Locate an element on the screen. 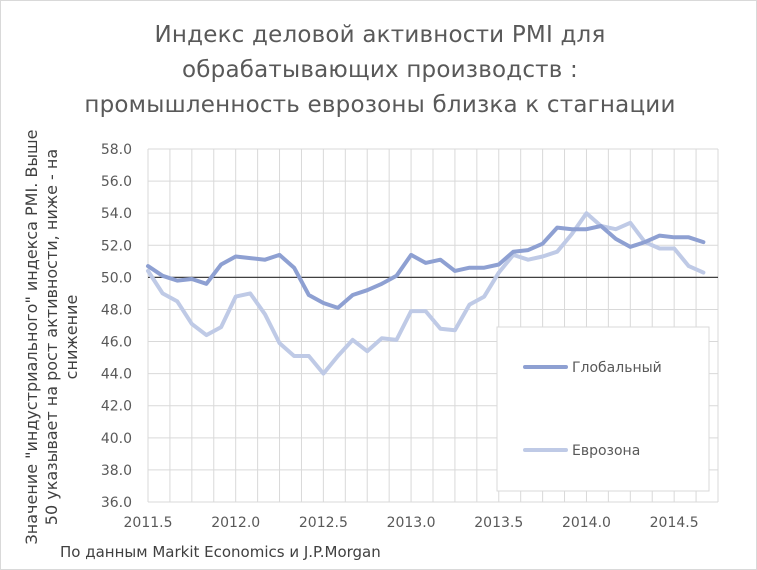  y-tick-label: 54.0 is located at coordinates (116, 214).